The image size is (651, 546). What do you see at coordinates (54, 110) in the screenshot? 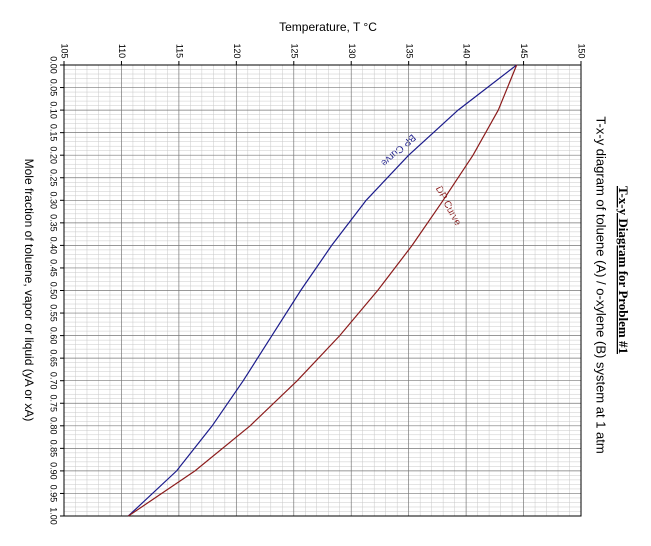
I see `x-tick-label: 0.10` at bounding box center [54, 110].